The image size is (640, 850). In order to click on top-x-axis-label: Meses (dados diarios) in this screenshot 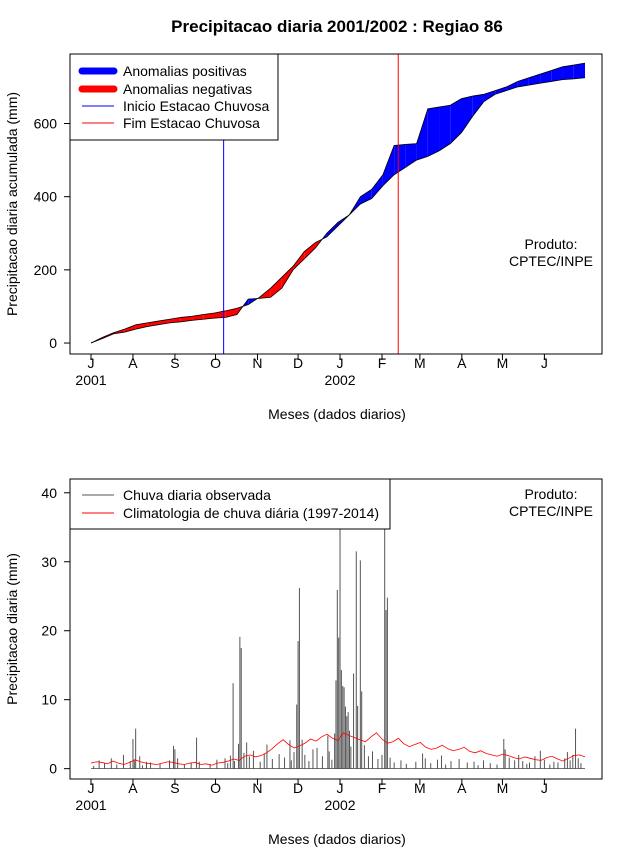, I will do `click(337, 414)`.